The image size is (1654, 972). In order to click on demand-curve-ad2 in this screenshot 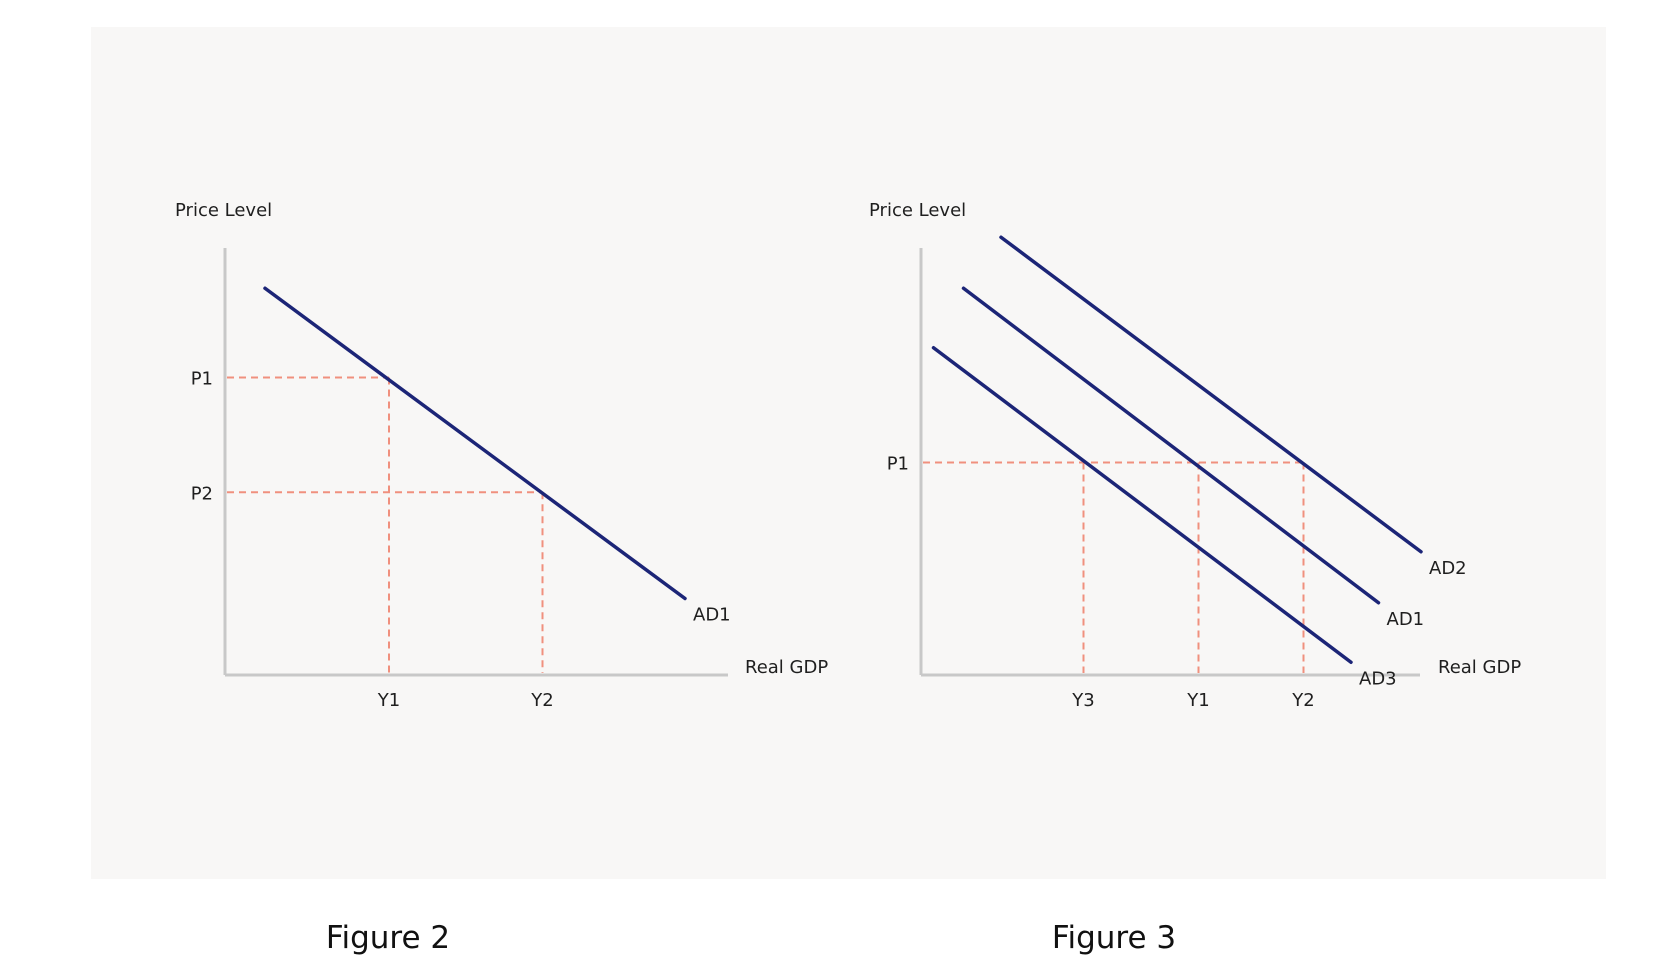, I will do `click(1211, 394)`.